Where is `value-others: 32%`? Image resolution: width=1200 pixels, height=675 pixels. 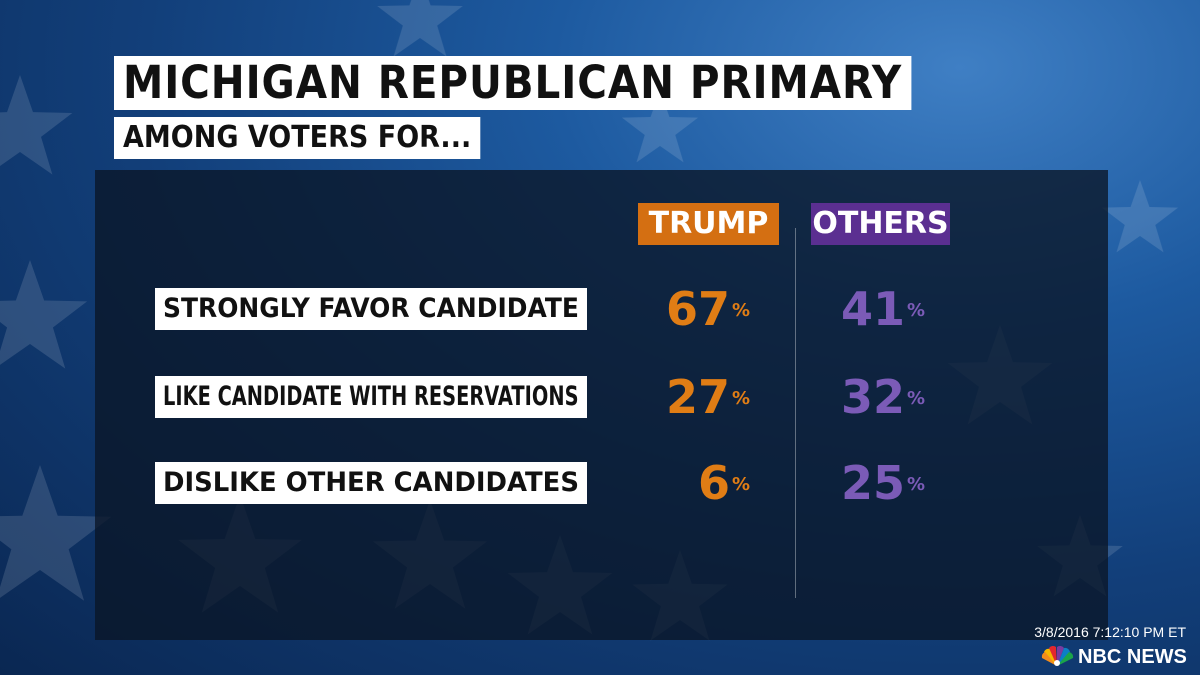
value-others: 32% is located at coordinates (865, 397).